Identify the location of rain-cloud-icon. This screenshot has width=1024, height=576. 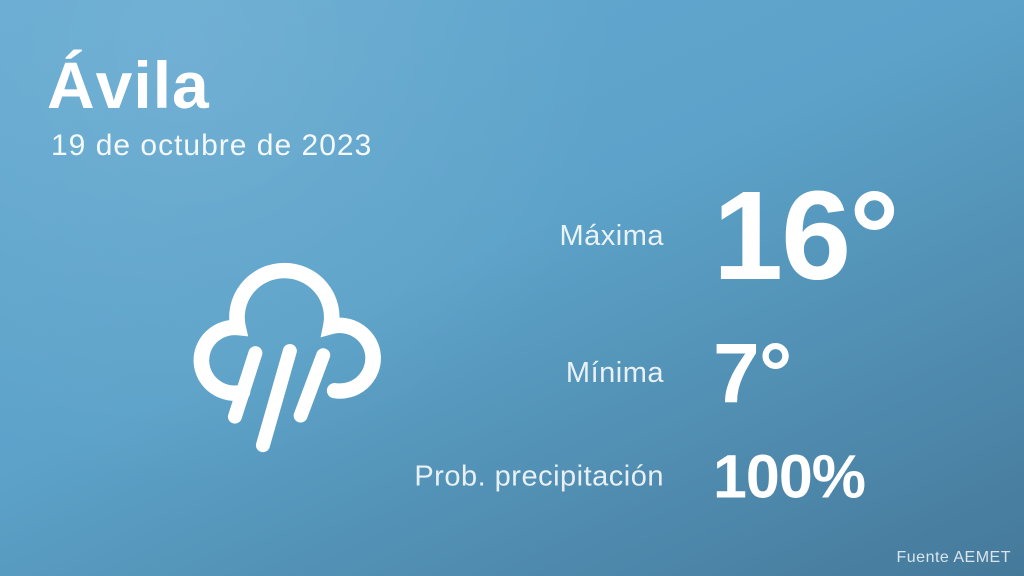
(287, 357).